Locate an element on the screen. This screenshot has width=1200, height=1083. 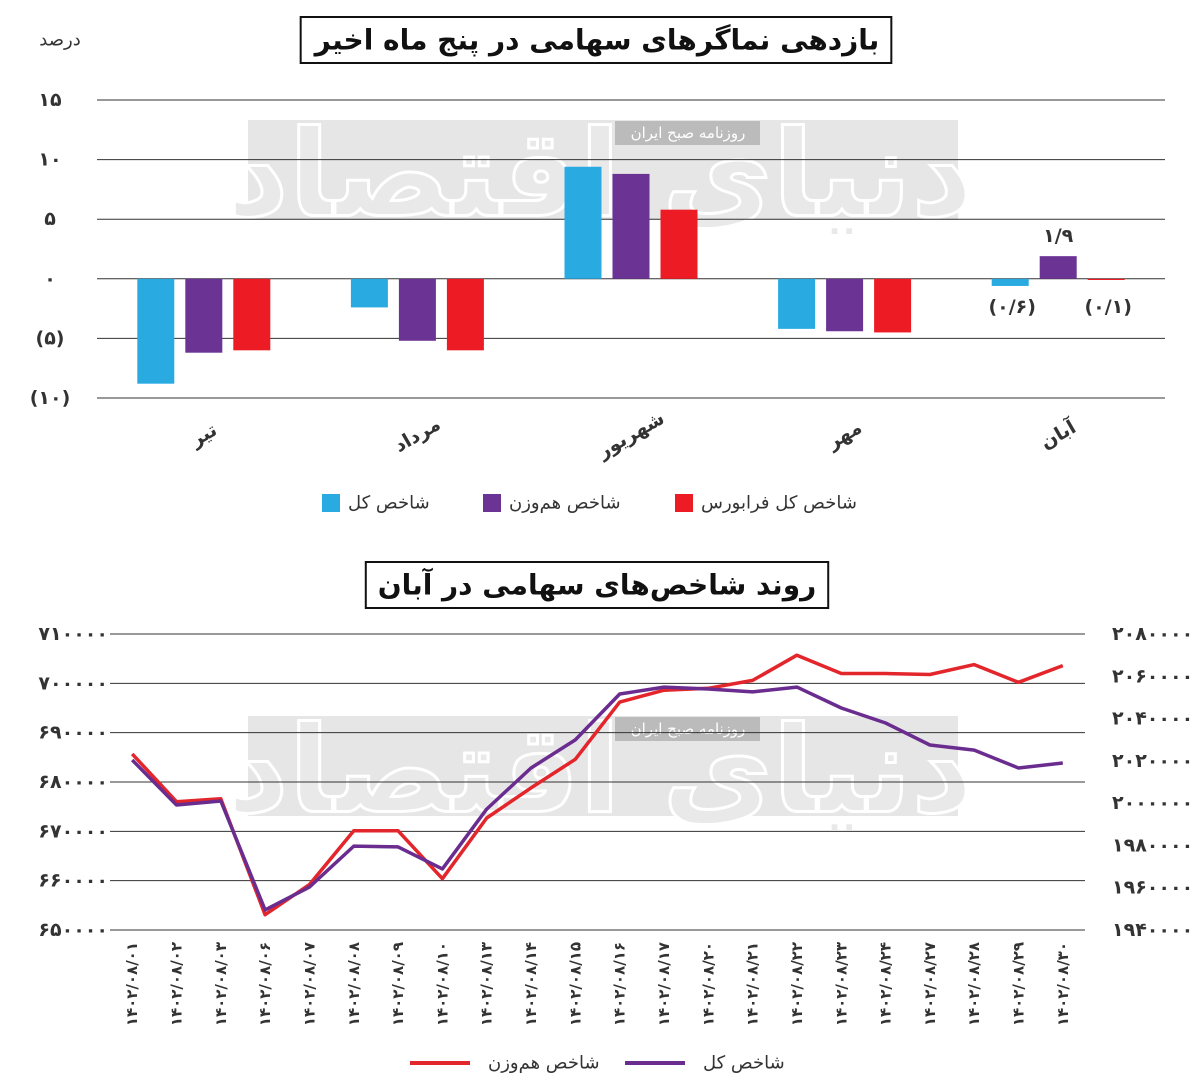
y-tick-label: ۶۵۰۰۰۰ is located at coordinates (73, 930).